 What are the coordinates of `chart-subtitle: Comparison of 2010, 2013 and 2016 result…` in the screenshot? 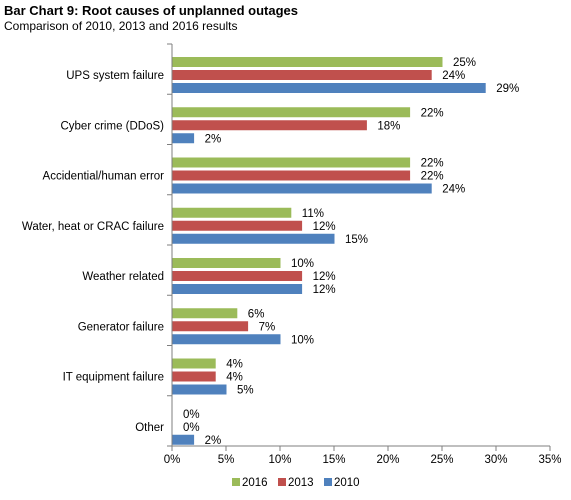 It's located at (121, 26).